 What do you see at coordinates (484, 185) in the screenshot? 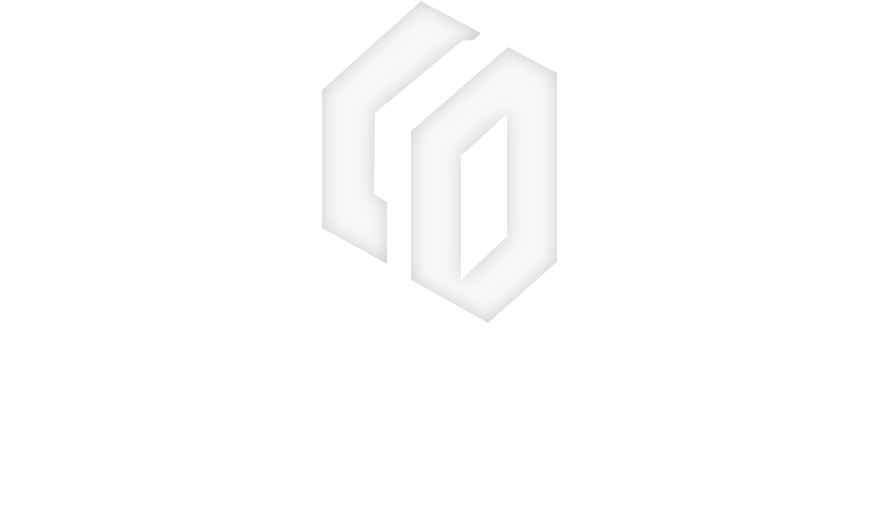
I see `logo-o-shape` at bounding box center [484, 185].